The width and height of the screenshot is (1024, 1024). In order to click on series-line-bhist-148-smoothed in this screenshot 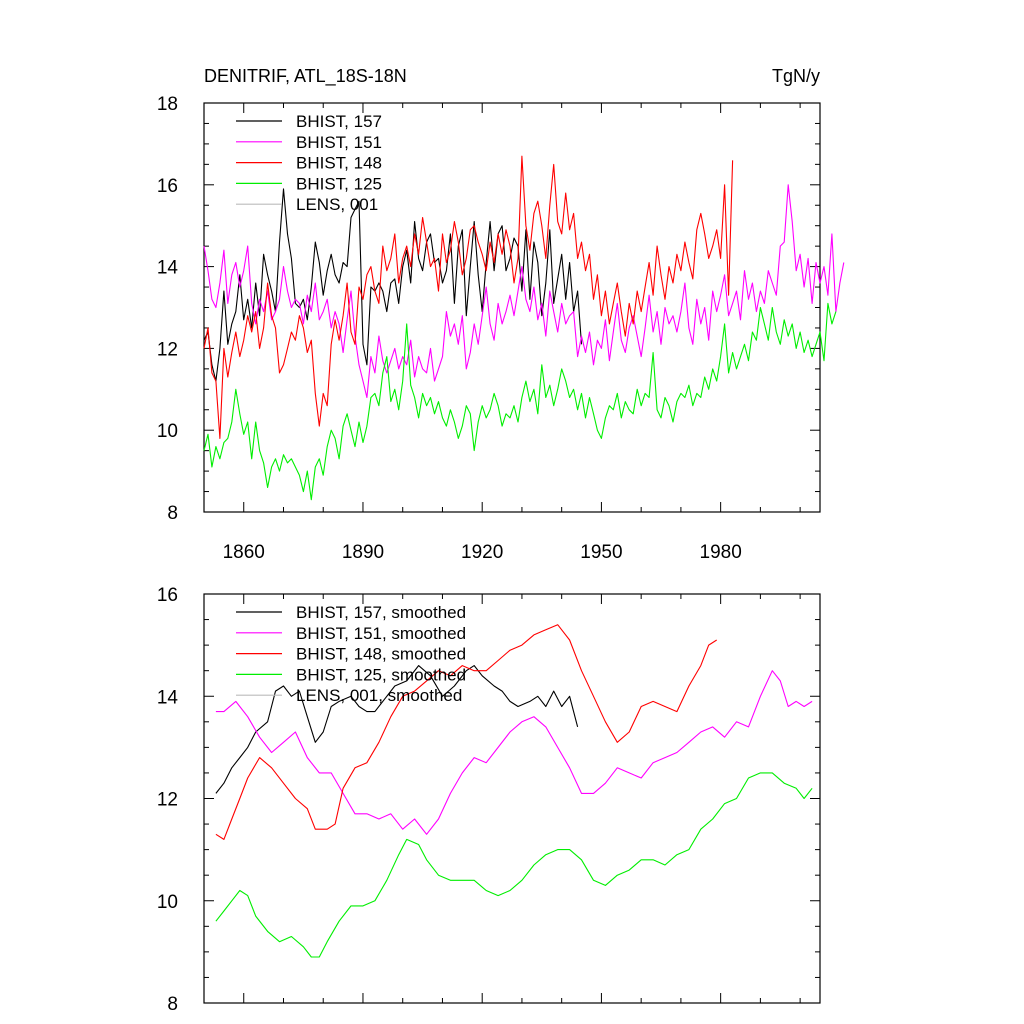, I will do `click(466, 732)`.